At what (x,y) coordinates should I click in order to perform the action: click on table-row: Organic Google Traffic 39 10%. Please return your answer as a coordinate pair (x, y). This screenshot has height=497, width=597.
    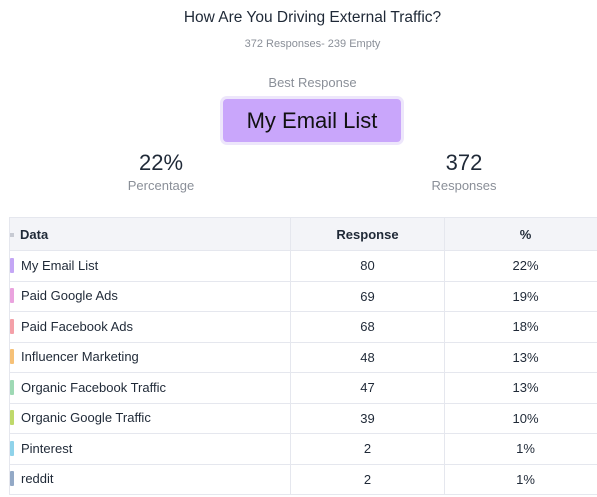
    Looking at the image, I should click on (303, 418).